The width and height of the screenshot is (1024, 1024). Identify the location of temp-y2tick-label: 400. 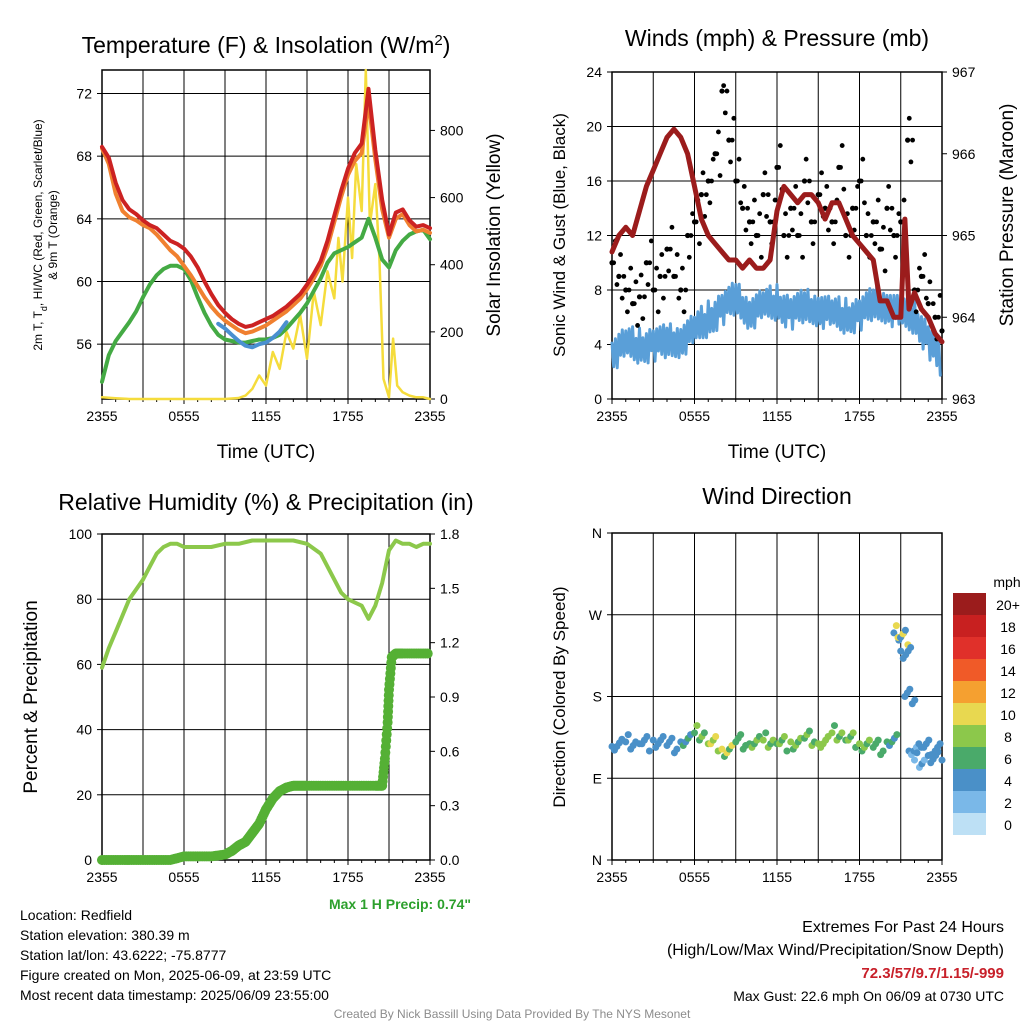
(452, 265).